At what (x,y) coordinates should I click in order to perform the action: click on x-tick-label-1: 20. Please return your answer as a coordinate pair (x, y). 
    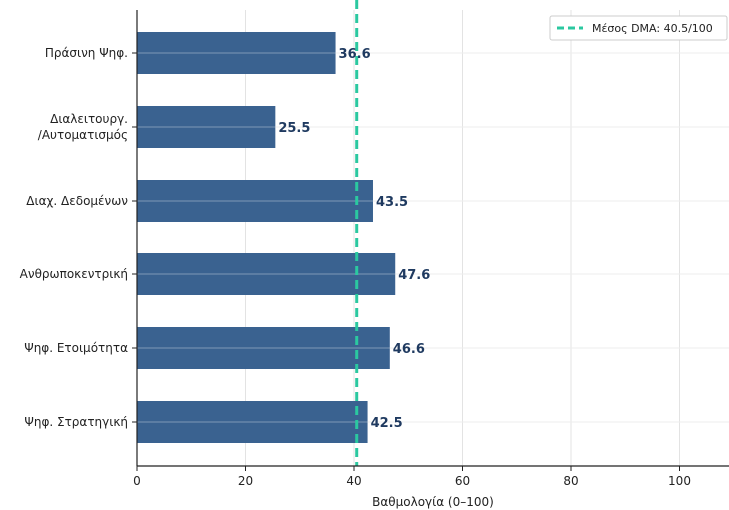
    Looking at the image, I should click on (245, 481).